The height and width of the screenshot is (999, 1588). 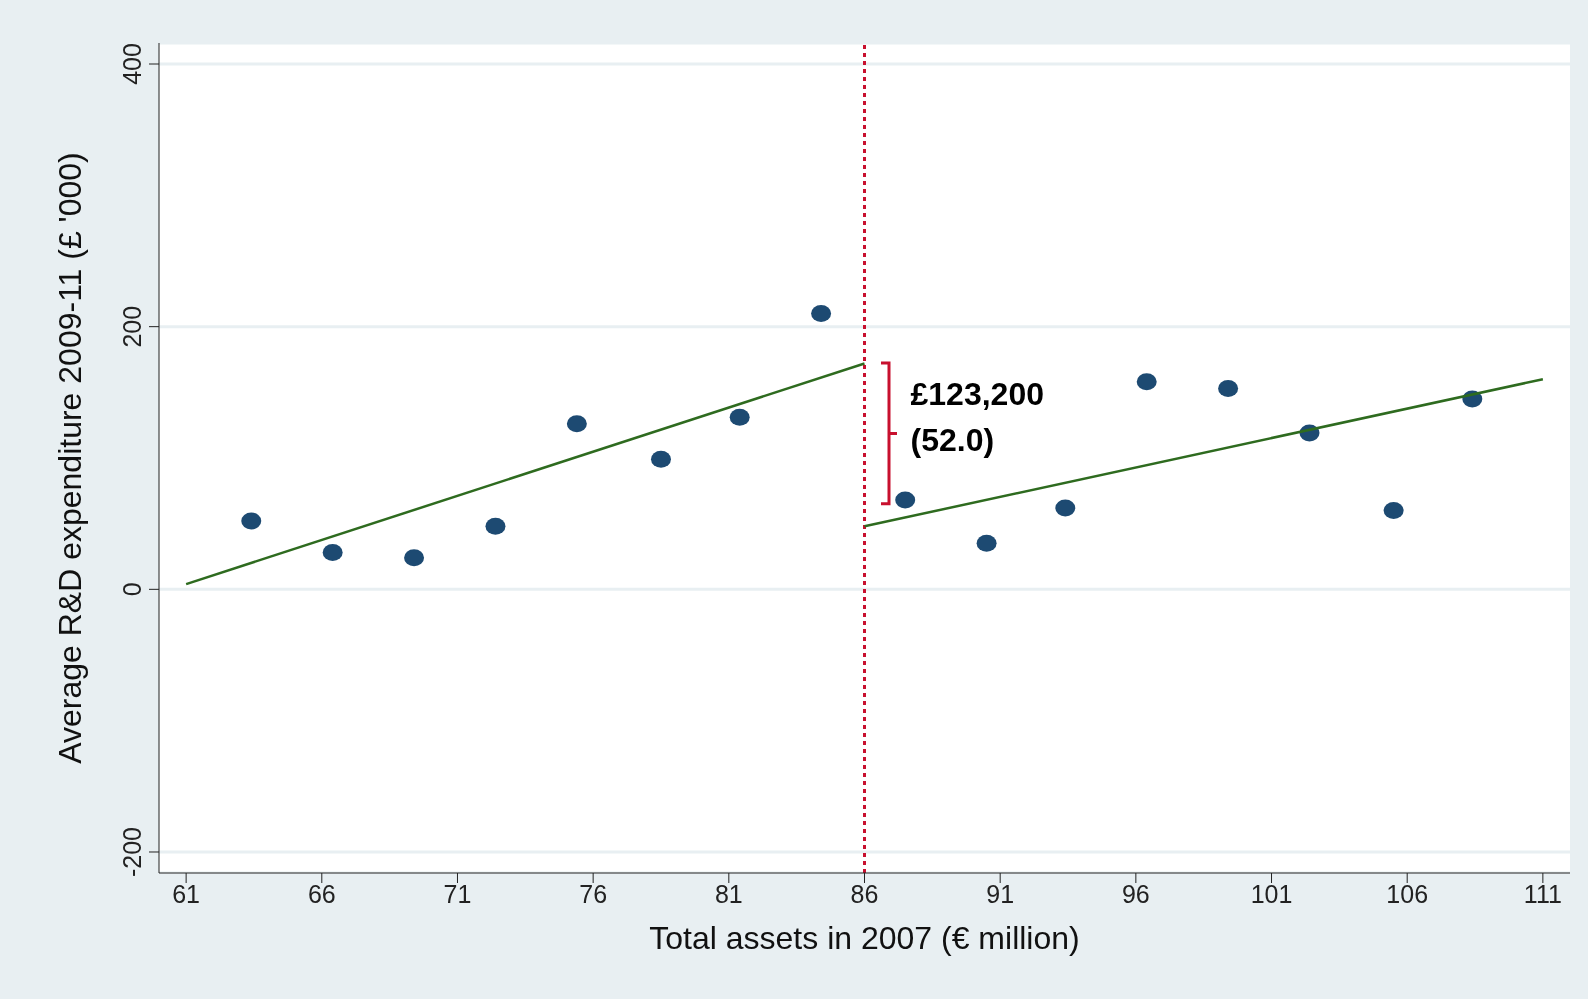 I want to click on x-tick-label: 66, so click(x=321, y=893).